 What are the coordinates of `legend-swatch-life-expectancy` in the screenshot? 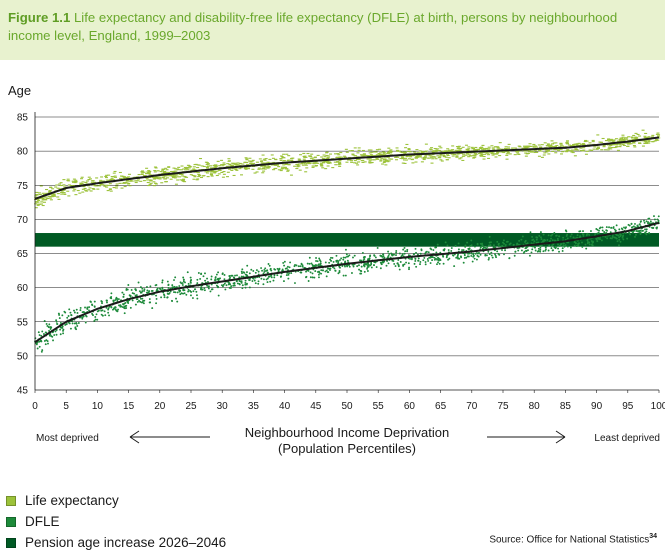 It's located at (11, 500).